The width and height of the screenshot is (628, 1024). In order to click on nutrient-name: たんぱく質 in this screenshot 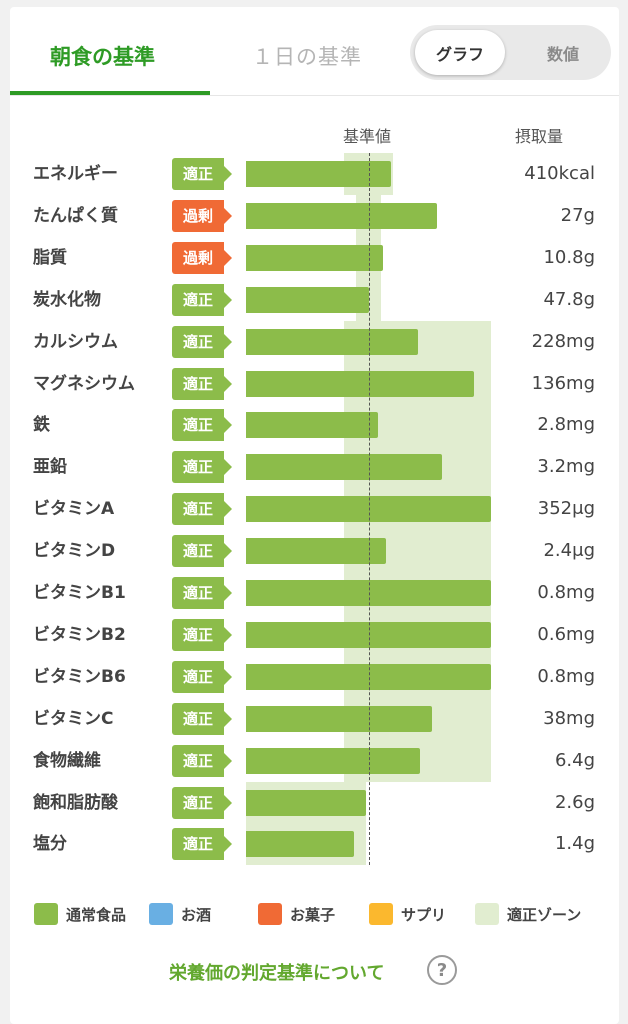, I will do `click(75, 215)`.